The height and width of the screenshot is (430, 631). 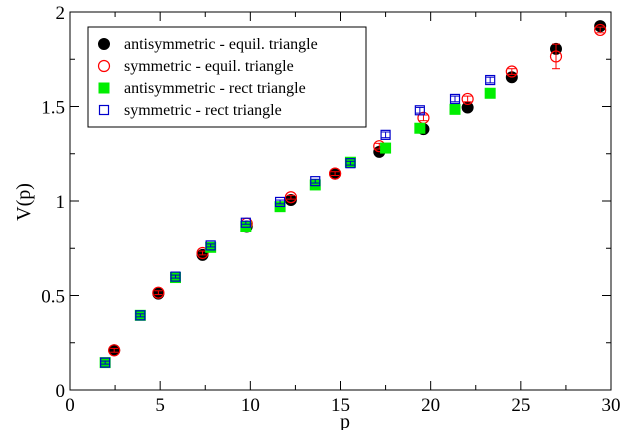 What do you see at coordinates (520, 405) in the screenshot?
I see `x-tick-label: 25` at bounding box center [520, 405].